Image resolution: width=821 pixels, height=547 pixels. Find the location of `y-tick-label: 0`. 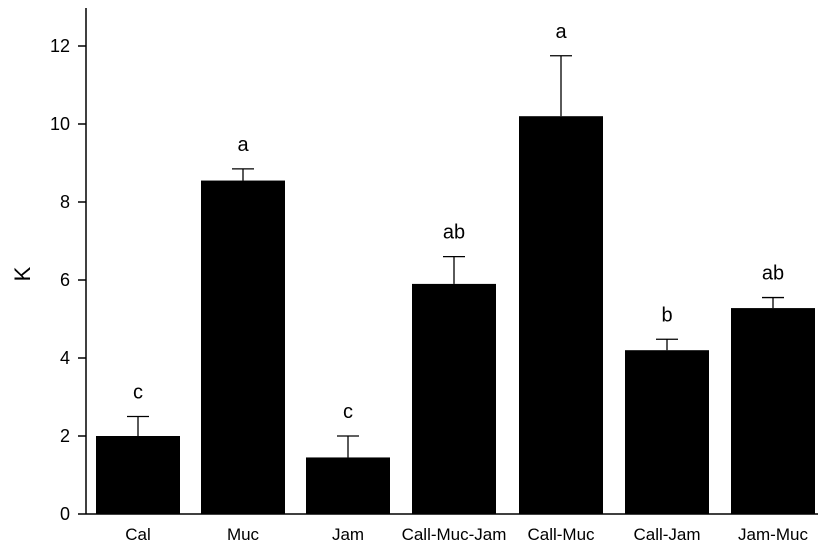

y-tick-label: 0 is located at coordinates (65, 514).